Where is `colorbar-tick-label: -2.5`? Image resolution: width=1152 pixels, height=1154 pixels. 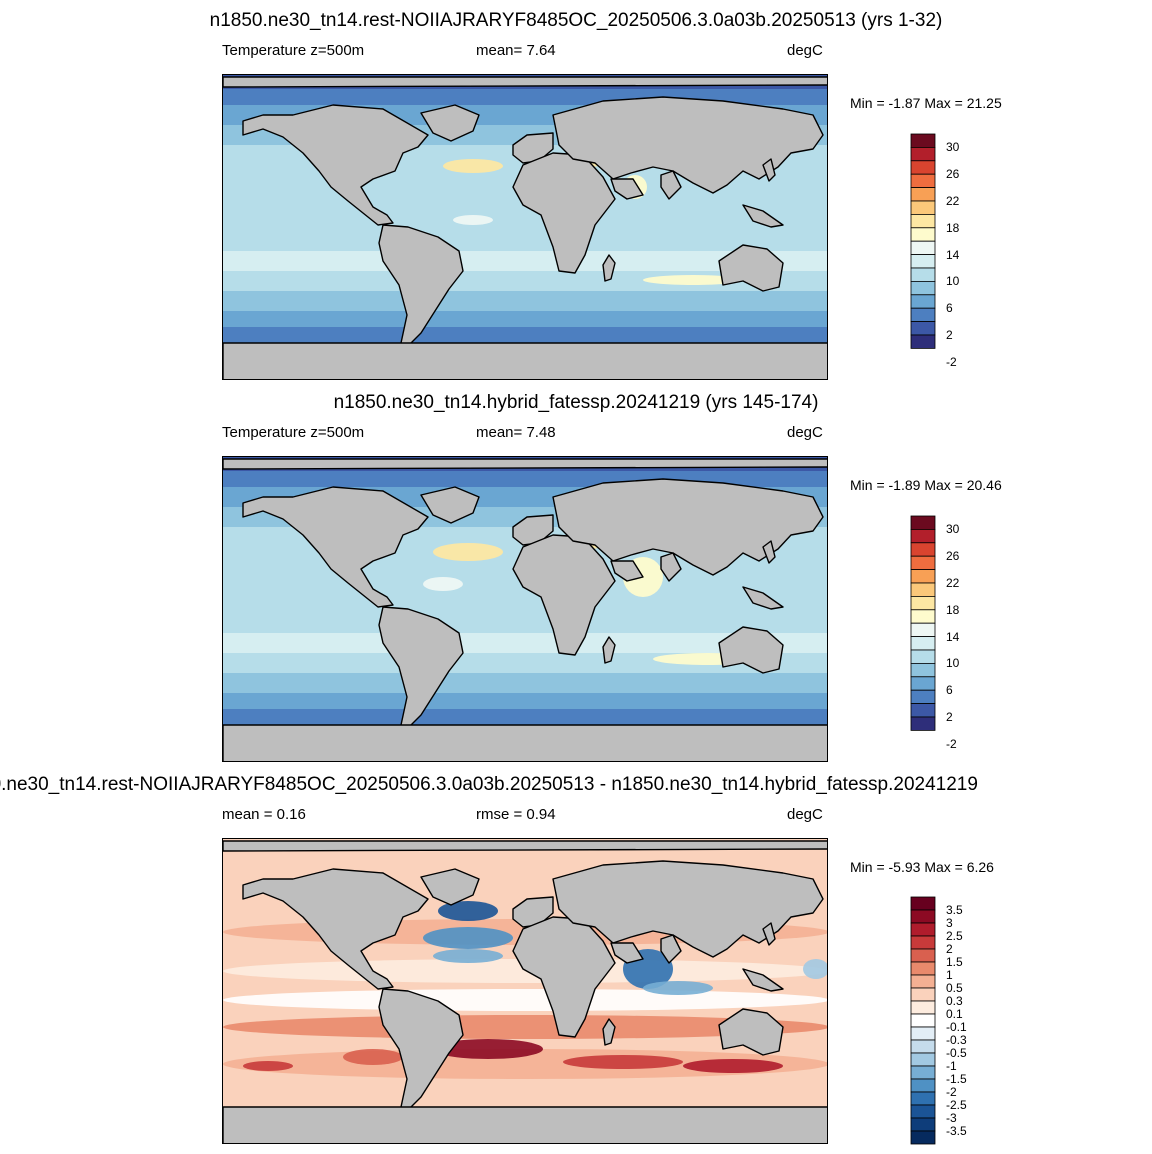
colorbar-tick-label: -2.5 is located at coordinates (956, 1105).